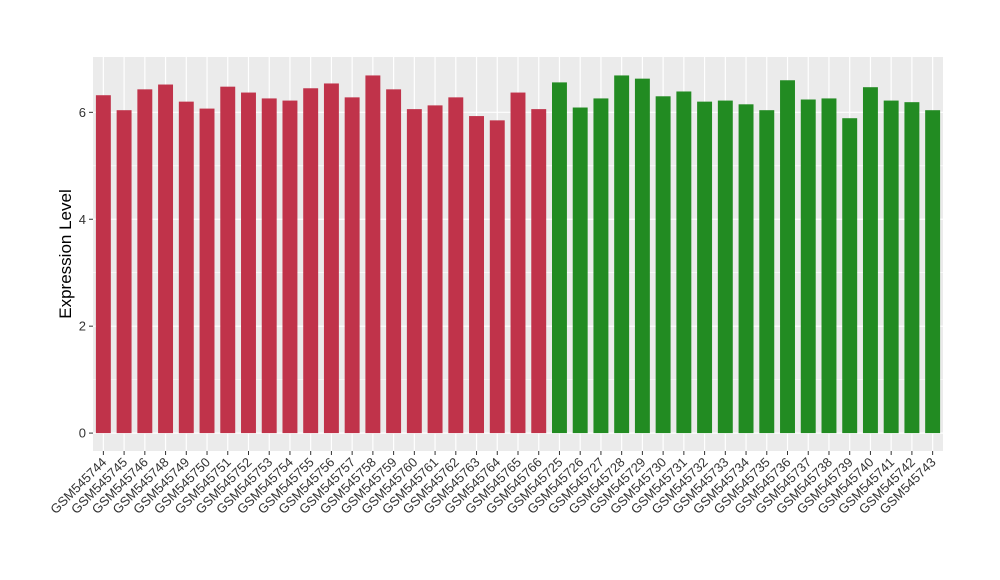  What do you see at coordinates (82, 219) in the screenshot?
I see `y-tick-label: 4` at bounding box center [82, 219].